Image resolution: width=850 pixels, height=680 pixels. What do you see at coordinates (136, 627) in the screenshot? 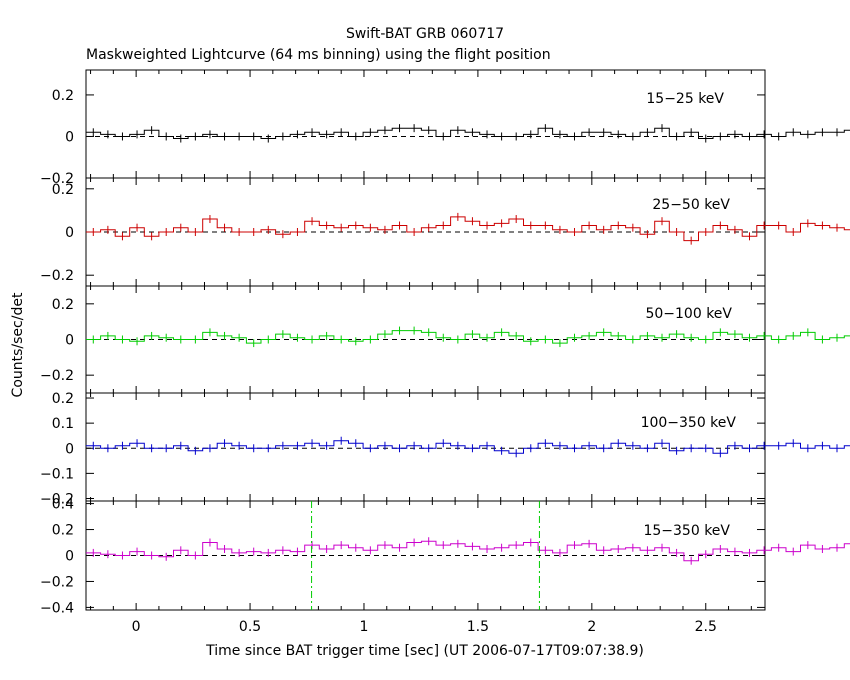
I see `x-tick-label-0: 0` at bounding box center [136, 627].